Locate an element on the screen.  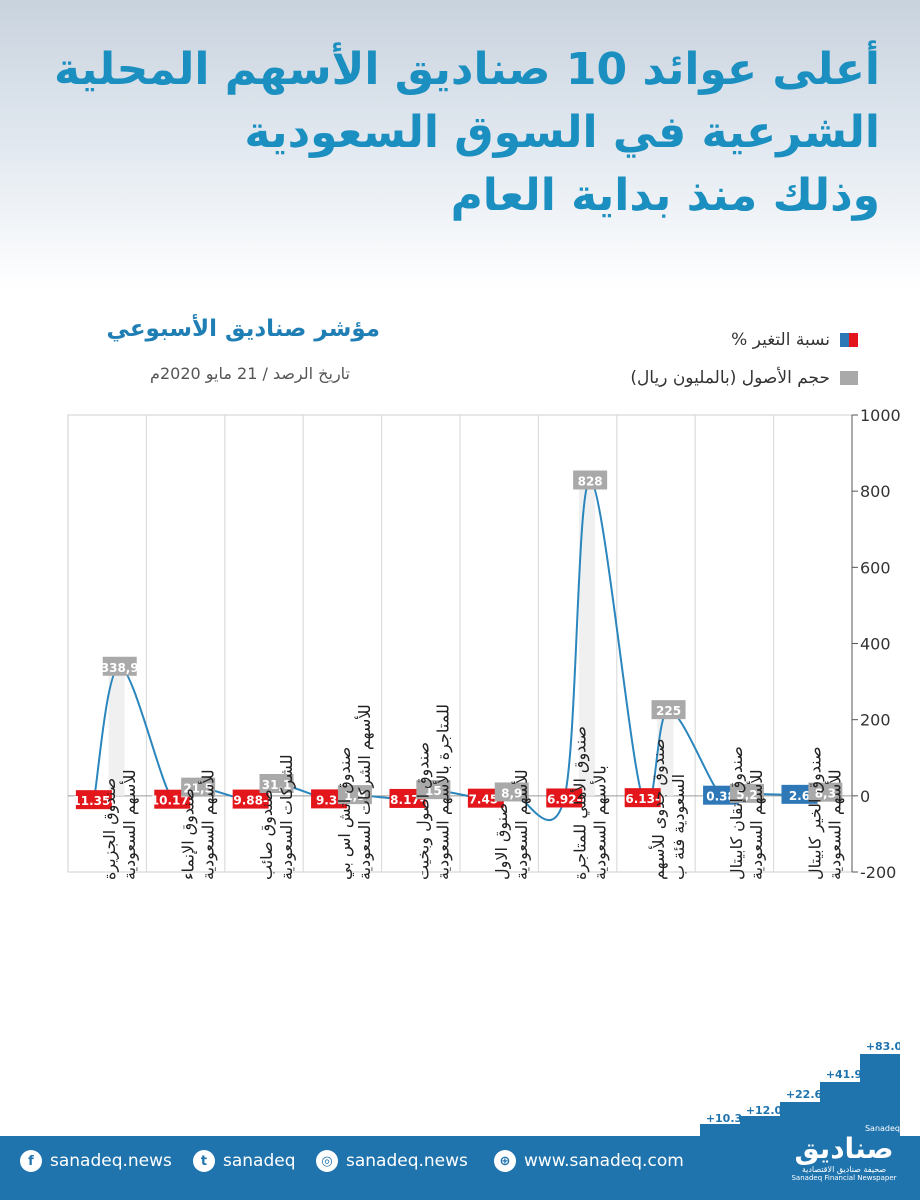
category-label: صندوق إتقان كابيتالللأسهم السعودية is located at coordinates (747, 813).